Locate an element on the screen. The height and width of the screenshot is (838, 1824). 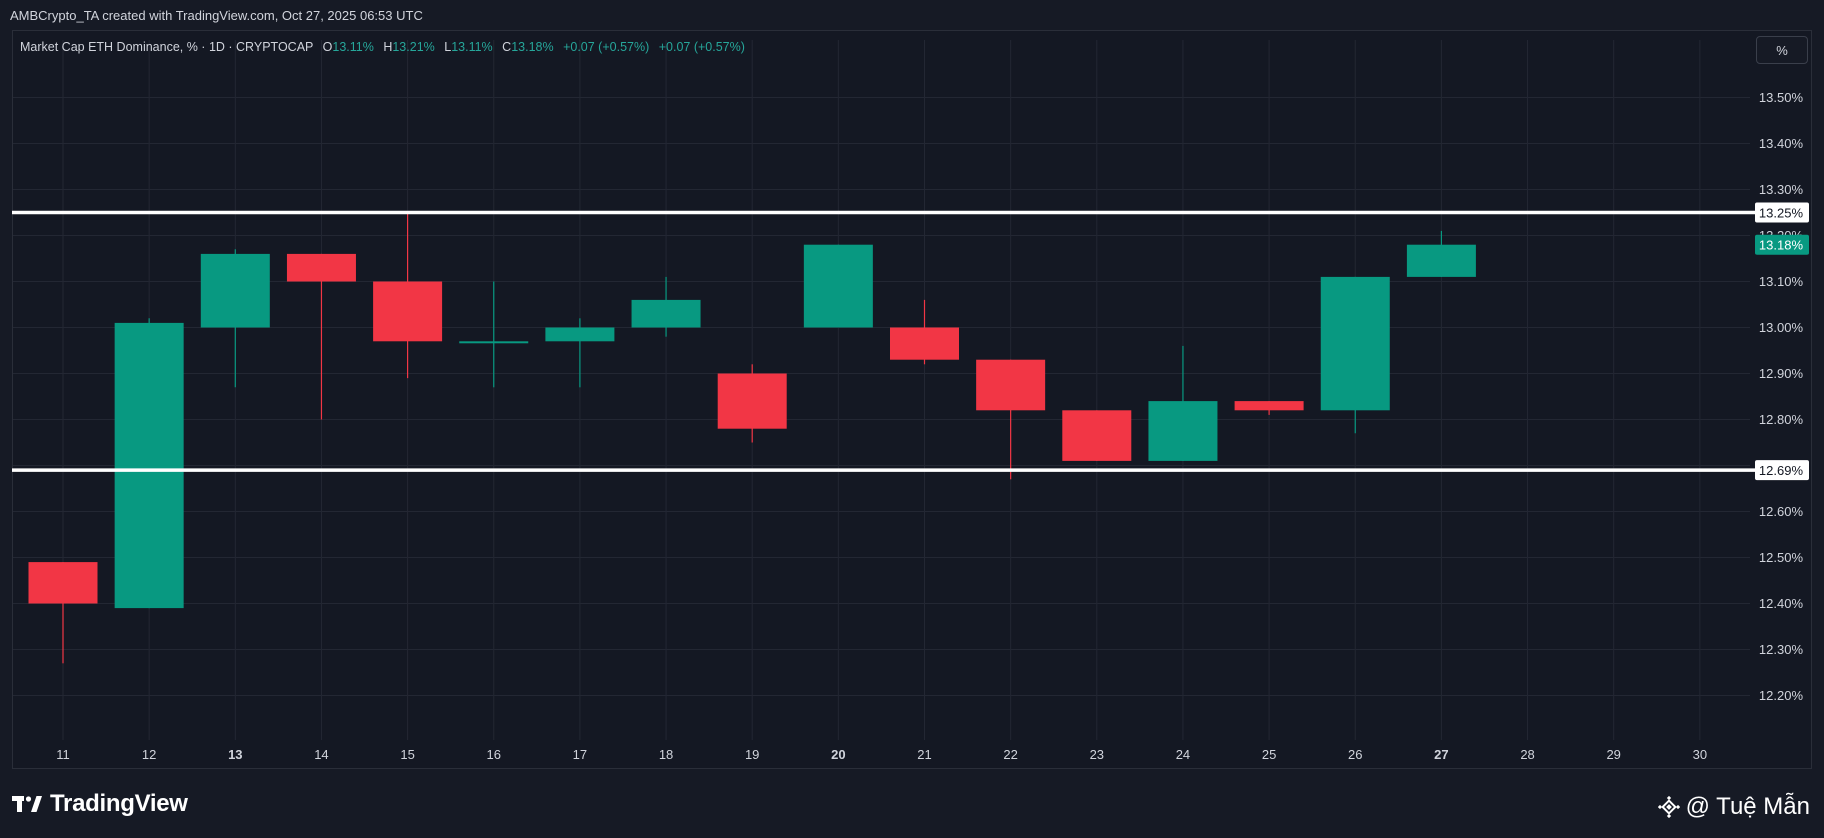
close-value: 13.18% is located at coordinates (532, 47).